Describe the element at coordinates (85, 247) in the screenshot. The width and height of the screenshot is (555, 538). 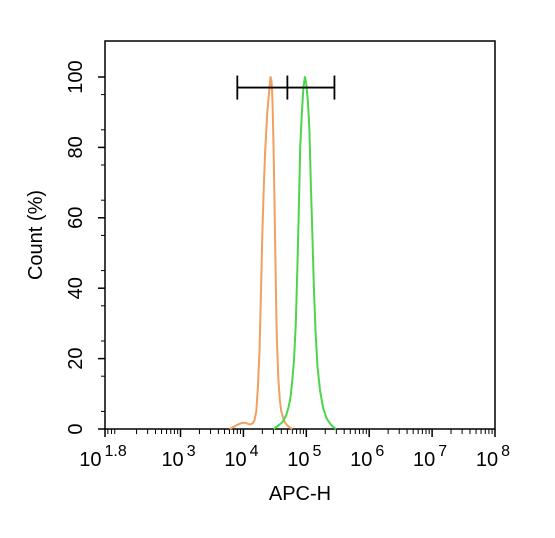
I see `y-axis-ticks: 0 20 40 60 80 100` at that location.